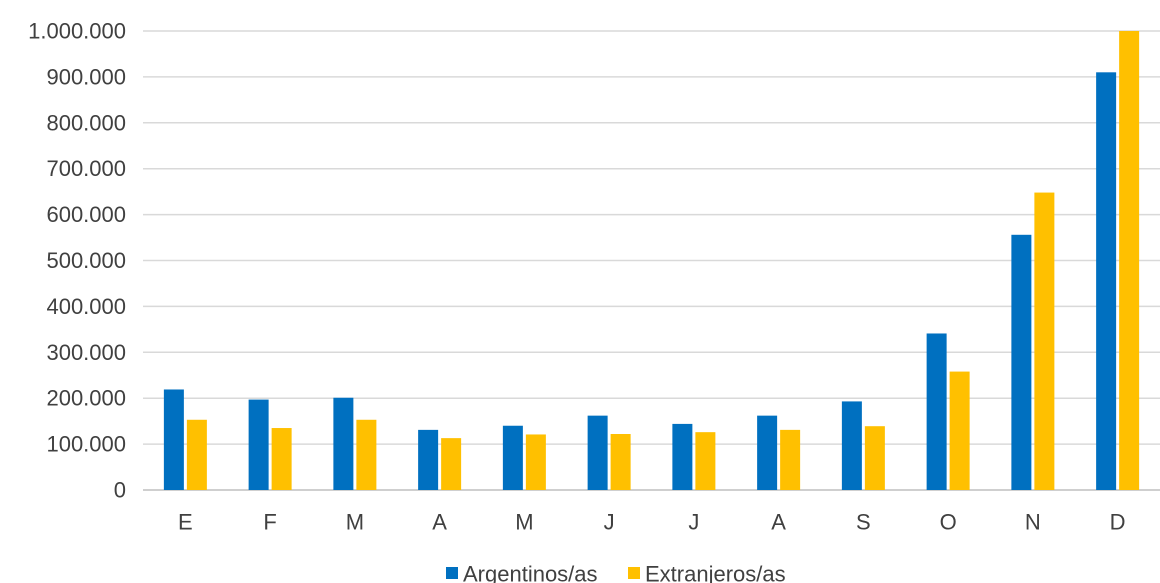 This screenshot has height=583, width=1160. What do you see at coordinates (1118, 522) in the screenshot?
I see `x-tick-label: D` at bounding box center [1118, 522].